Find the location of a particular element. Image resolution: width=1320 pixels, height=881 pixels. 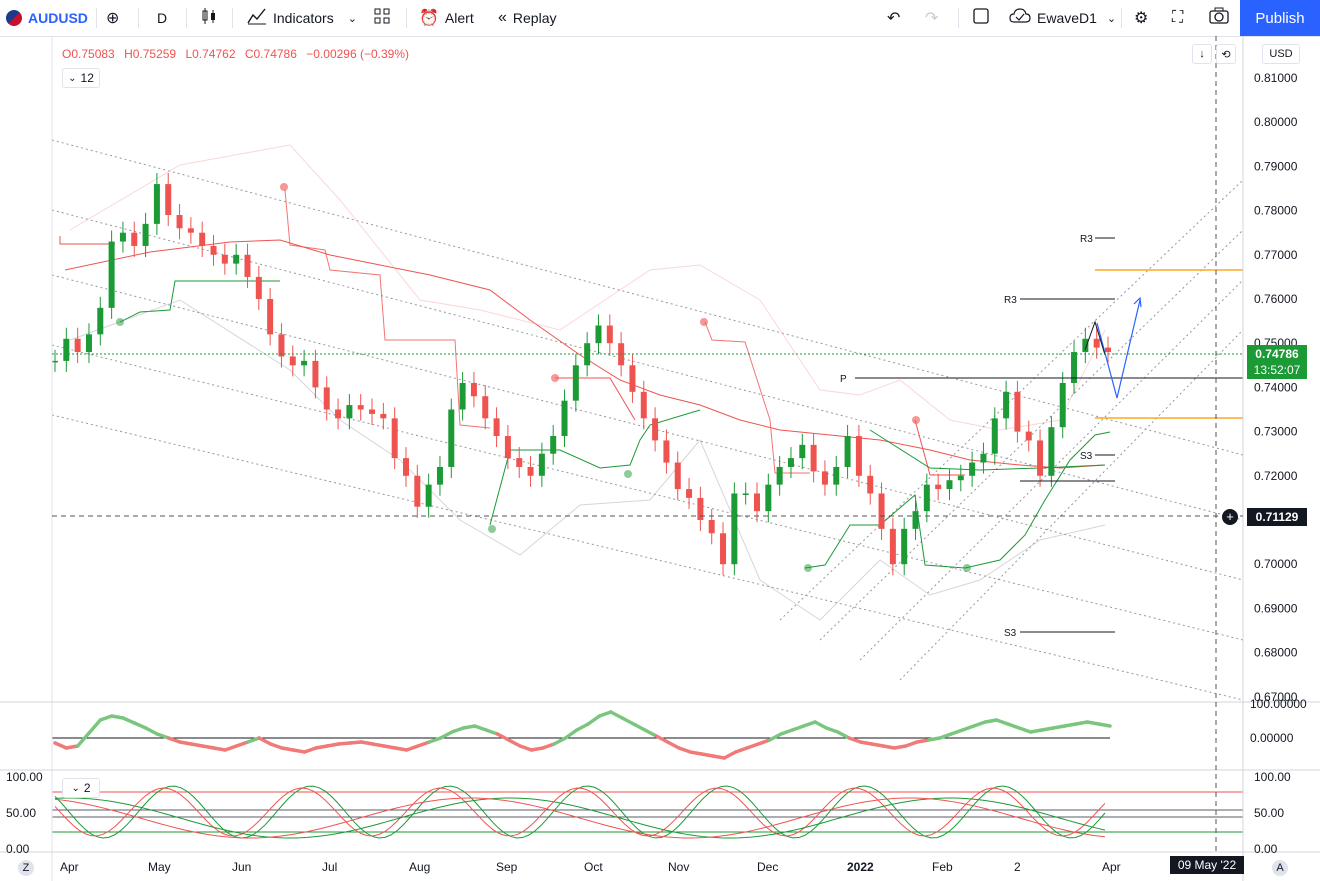

fullscreen-icon: ⛶ is located at coordinates (1178, 17).